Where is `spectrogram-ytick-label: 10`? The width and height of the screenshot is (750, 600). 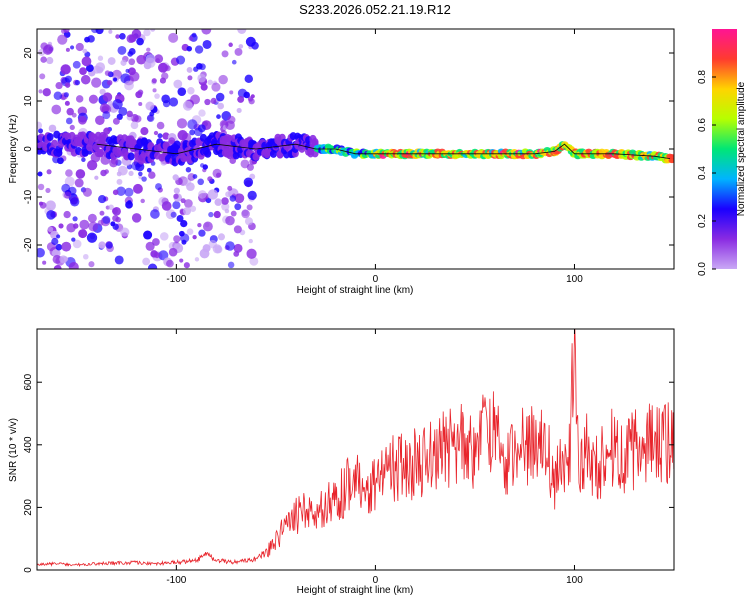
spectrogram-ytick-label: 10 is located at coordinates (28, 101).